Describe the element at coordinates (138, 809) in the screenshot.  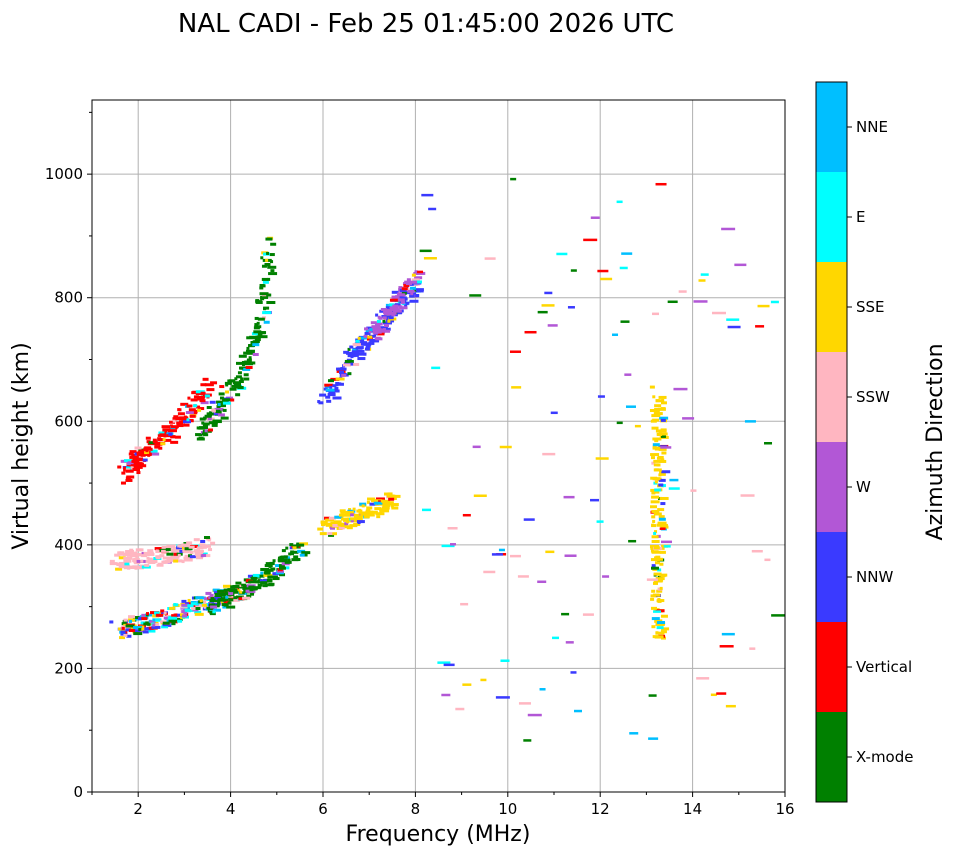
I see `x-tick-label: 2` at that location.